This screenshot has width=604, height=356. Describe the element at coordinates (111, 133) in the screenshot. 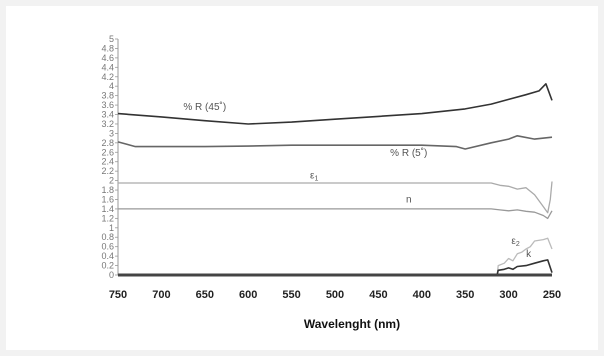

I see `y-tick-label: 3` at that location.